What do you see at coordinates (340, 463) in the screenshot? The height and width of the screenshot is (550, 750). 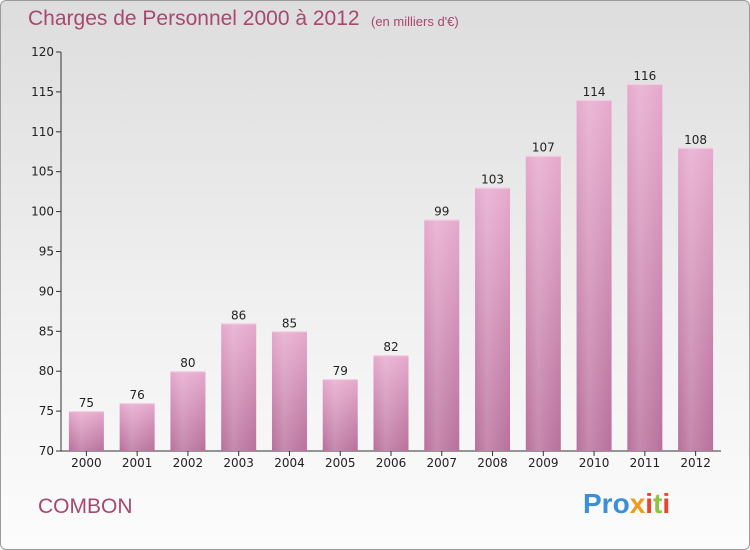 I see `x-tick-label: 2005` at bounding box center [340, 463].